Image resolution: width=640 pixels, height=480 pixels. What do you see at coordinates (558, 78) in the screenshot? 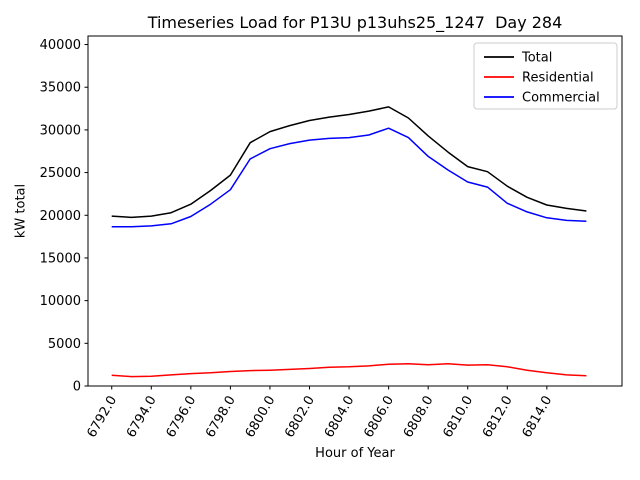
I see `legend-label-residential: Residential` at bounding box center [558, 78].